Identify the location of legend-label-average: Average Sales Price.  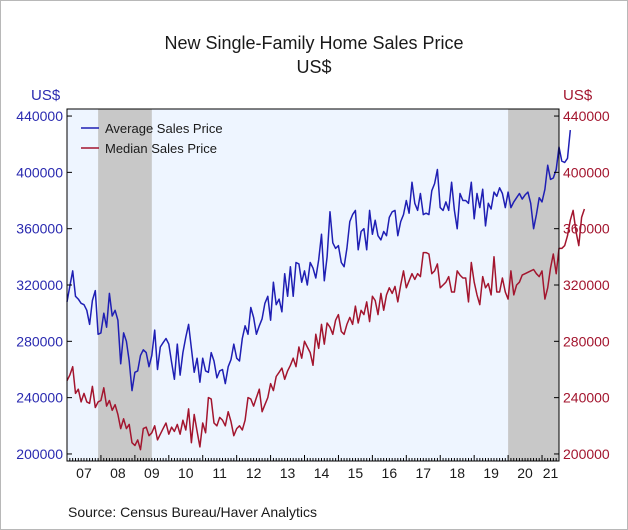
(164, 128).